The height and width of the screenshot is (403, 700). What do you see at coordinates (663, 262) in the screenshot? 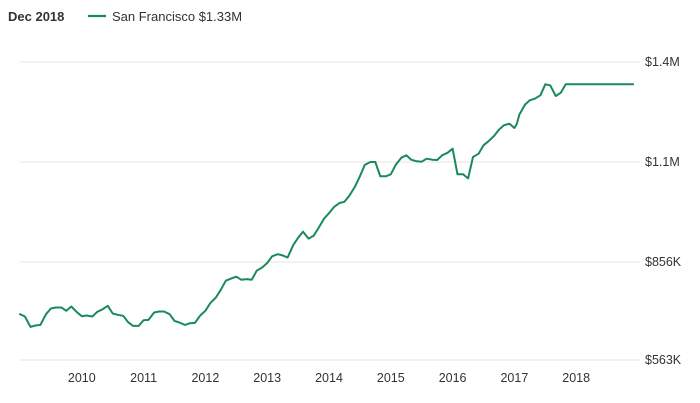
I see `y-tick-label: $856K` at bounding box center [663, 262].